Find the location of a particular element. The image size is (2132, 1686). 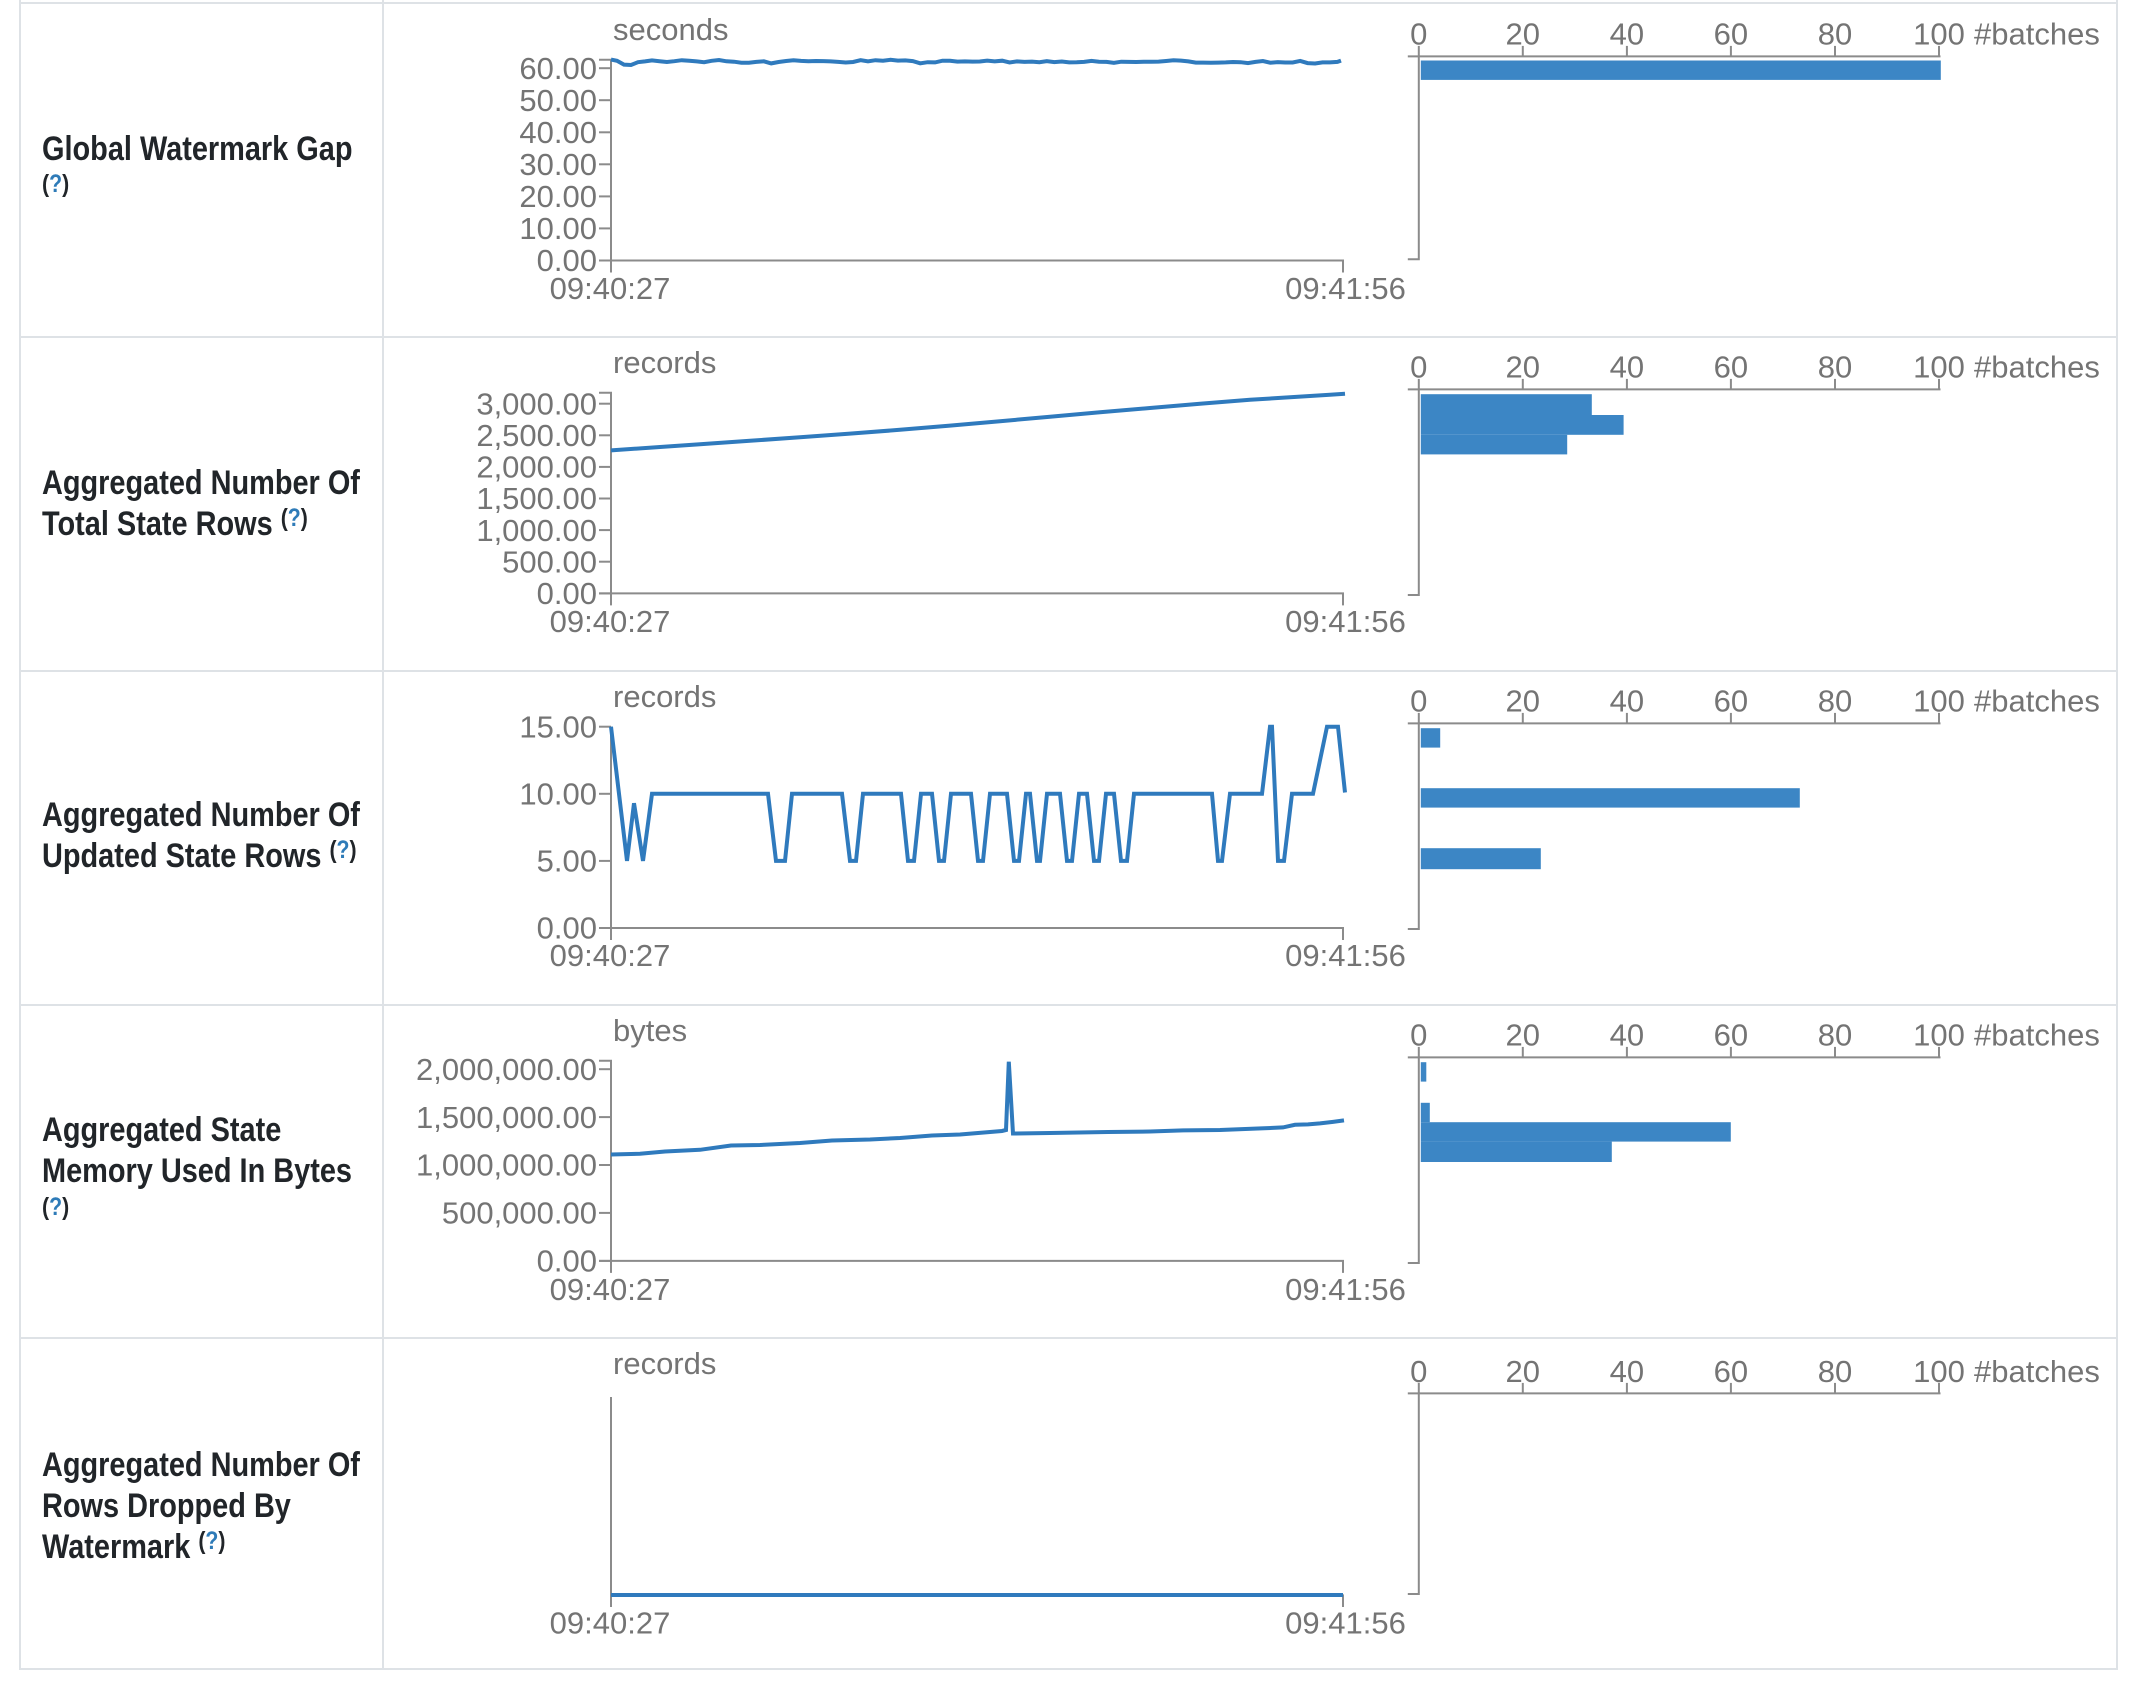

svg-text: bytes is located at coordinates (650, 1030).